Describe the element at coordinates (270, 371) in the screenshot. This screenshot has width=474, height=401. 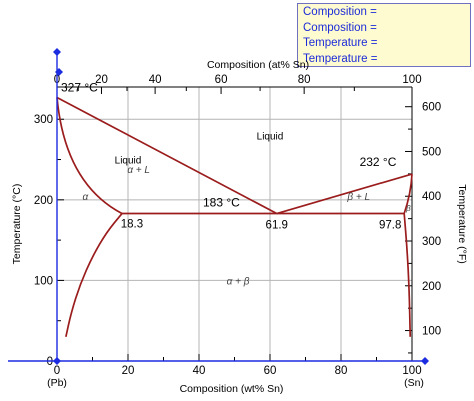
I see `x-tick-label-bottom: 60` at that location.